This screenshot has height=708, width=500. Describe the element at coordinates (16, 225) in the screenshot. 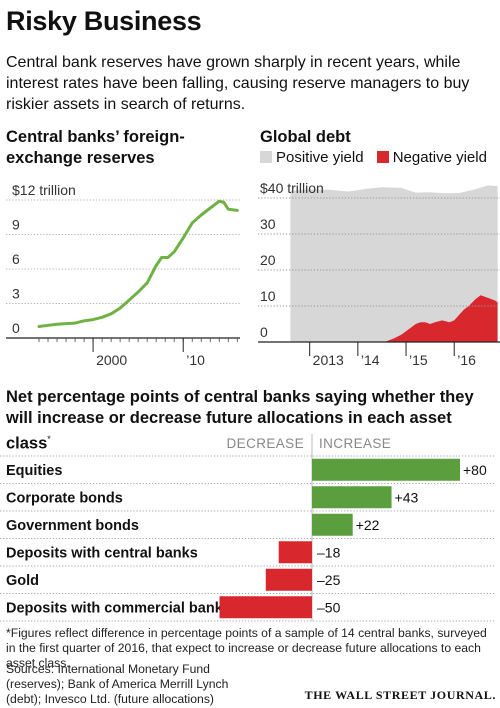

I see `reserves-ytick-label: 9` at that location.